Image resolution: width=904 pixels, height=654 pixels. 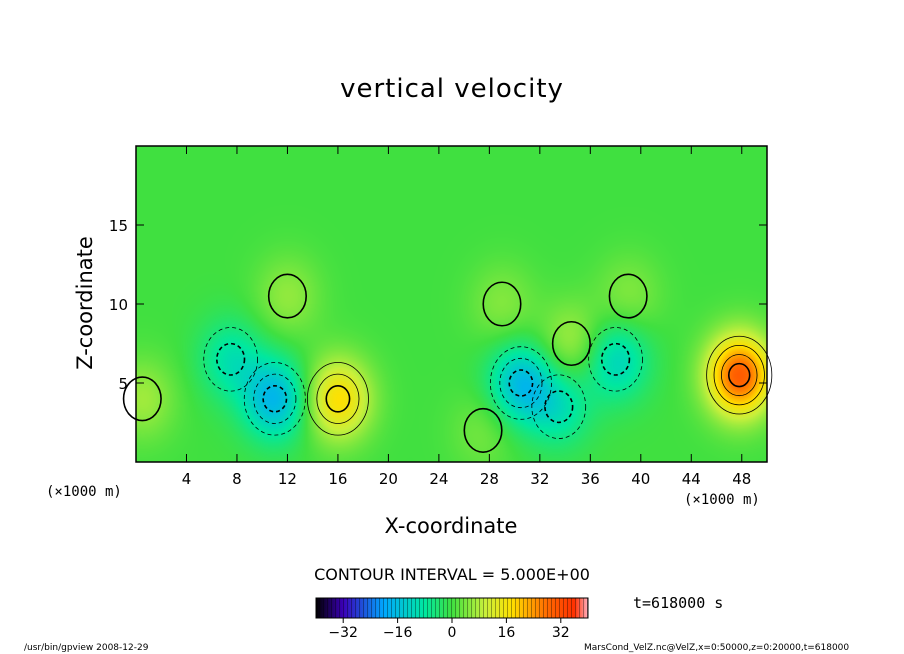 What do you see at coordinates (343, 633) in the screenshot?
I see `colorbar-tick-label: −32` at bounding box center [343, 633].